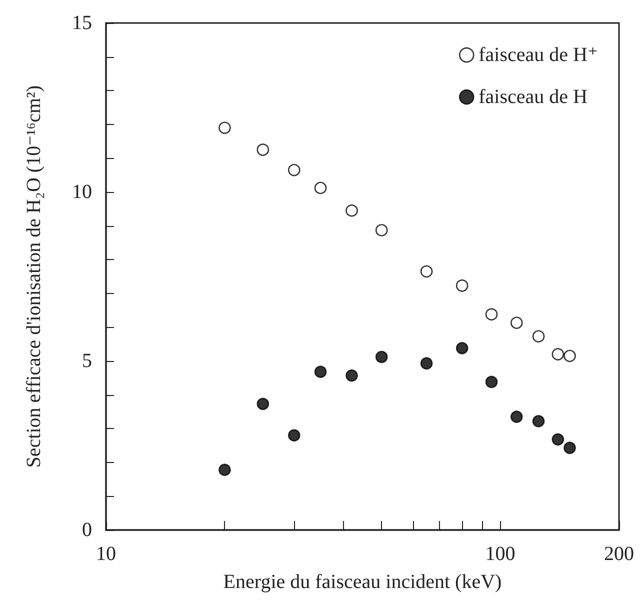  Describe the element at coordinates (500, 554) in the screenshot. I see `x-tick-label: 100` at that location.